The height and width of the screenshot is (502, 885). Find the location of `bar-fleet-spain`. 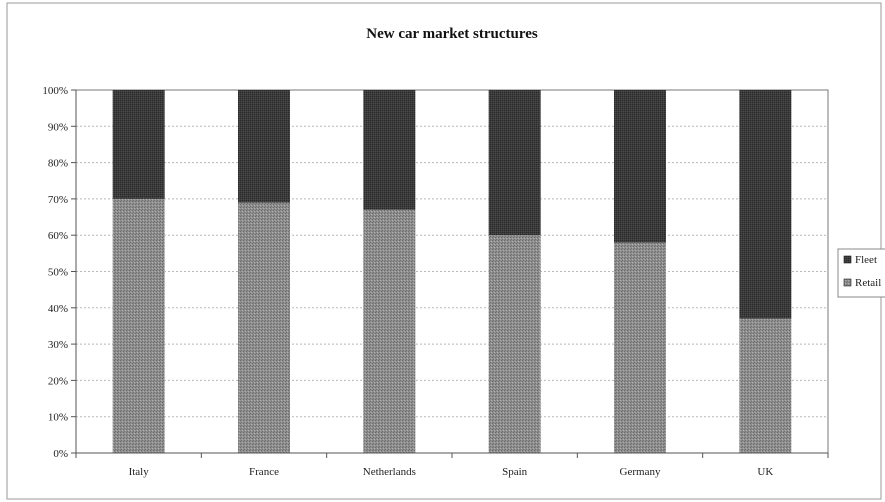

bar-fleet-spain is located at coordinates (514, 163).